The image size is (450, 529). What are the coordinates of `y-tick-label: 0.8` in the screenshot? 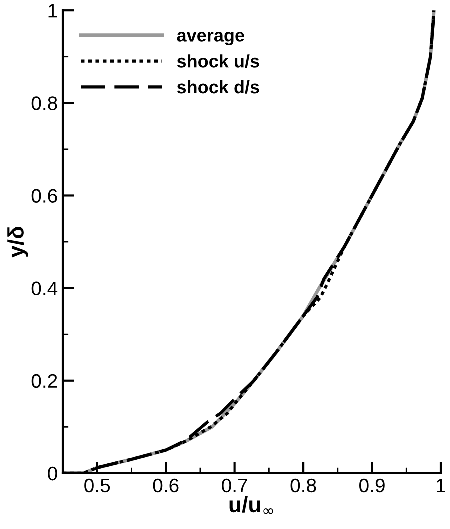 It's located at (45, 103).